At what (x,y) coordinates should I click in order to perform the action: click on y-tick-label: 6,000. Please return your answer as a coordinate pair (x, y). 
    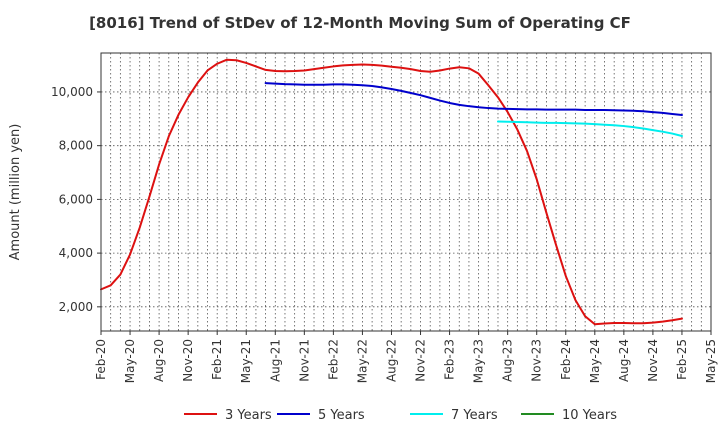
    Looking at the image, I should click on (76, 199).